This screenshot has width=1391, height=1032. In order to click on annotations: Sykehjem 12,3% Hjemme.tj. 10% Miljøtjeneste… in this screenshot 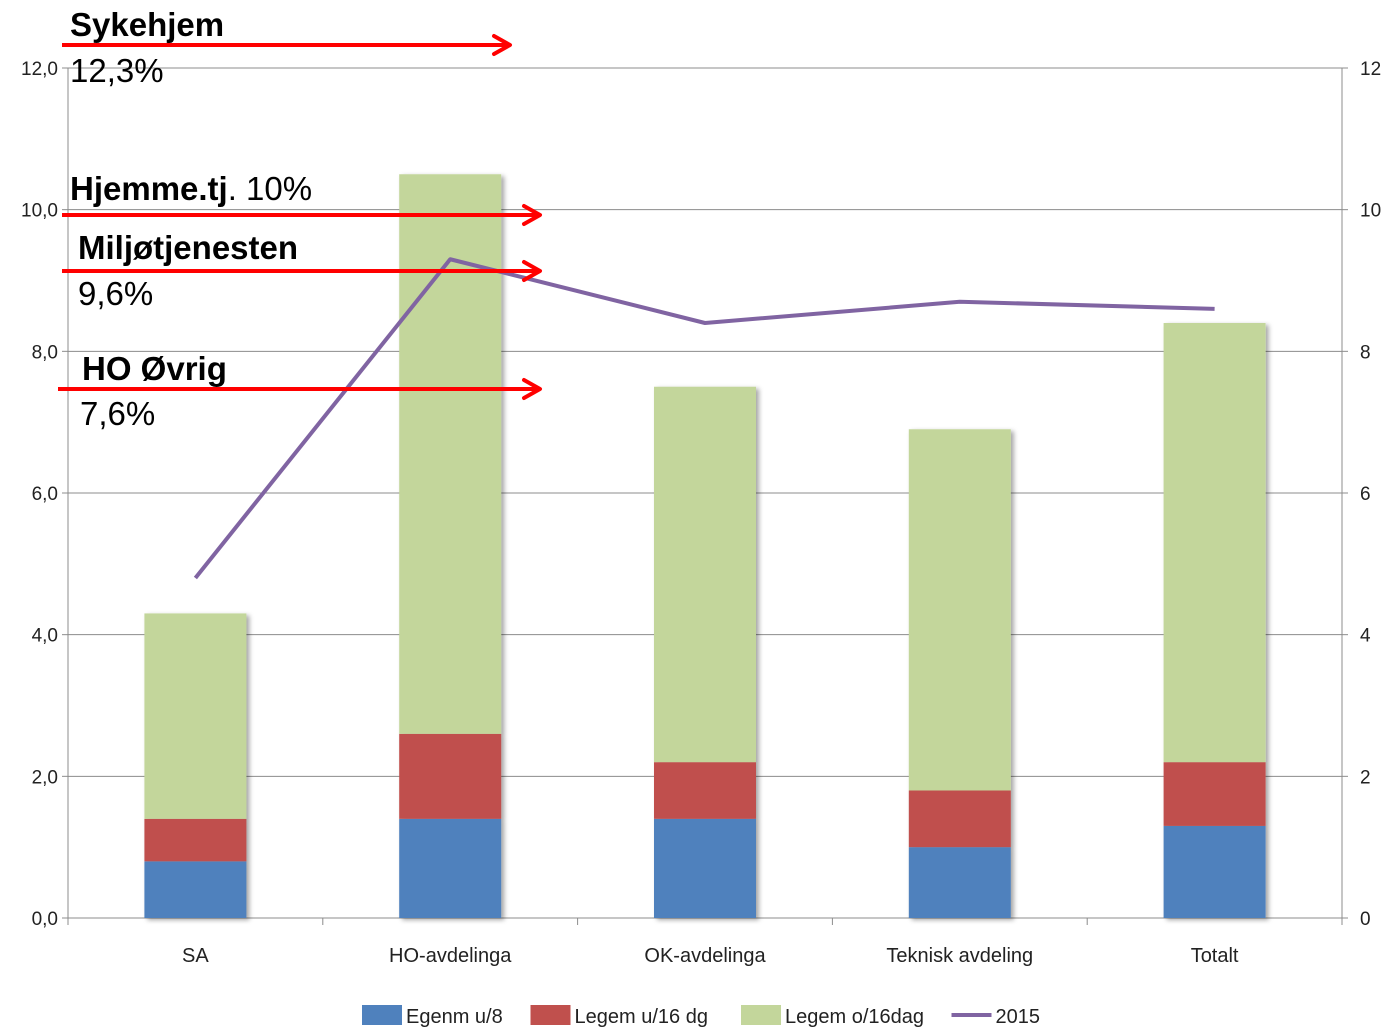, I will do `click(300, 219)`.